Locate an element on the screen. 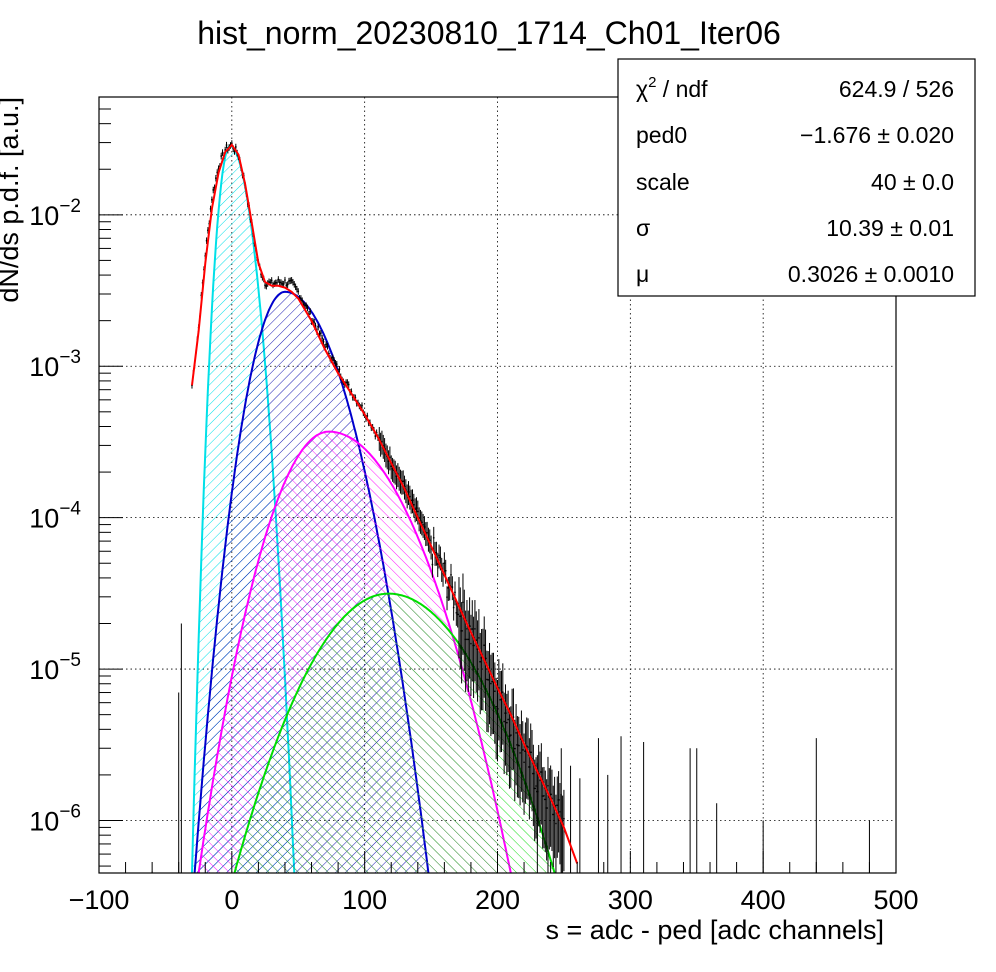 The width and height of the screenshot is (996, 972). y-tick-label: 10⁻⁶ is located at coordinates (55, 818).